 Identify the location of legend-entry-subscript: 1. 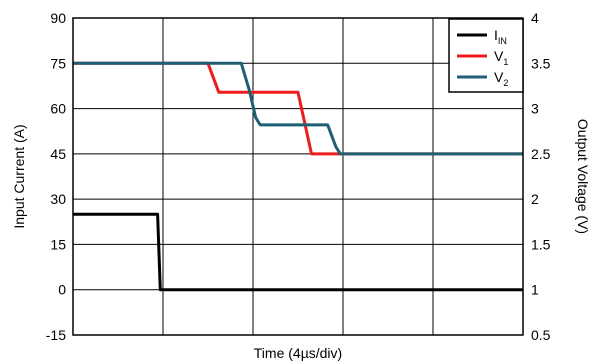
(505, 62).